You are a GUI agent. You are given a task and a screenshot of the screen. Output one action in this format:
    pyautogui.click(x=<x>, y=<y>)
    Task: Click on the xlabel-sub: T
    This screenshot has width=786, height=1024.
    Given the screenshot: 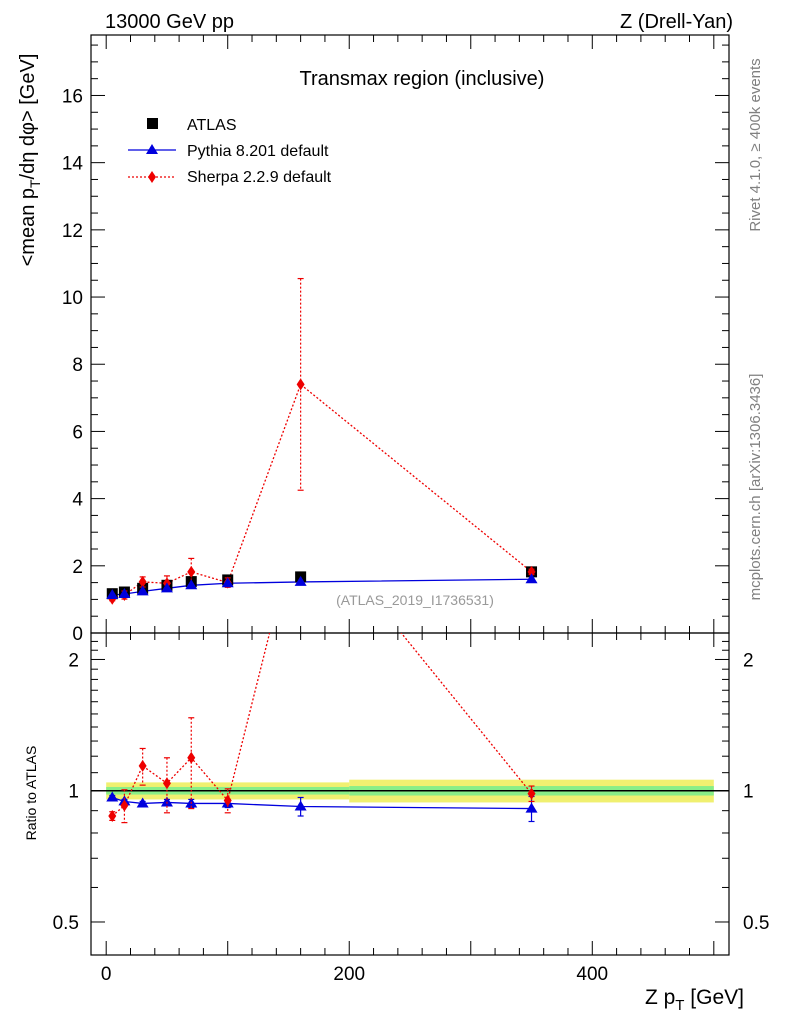 What is the action you would take?
    pyautogui.click(x=679, y=1005)
    